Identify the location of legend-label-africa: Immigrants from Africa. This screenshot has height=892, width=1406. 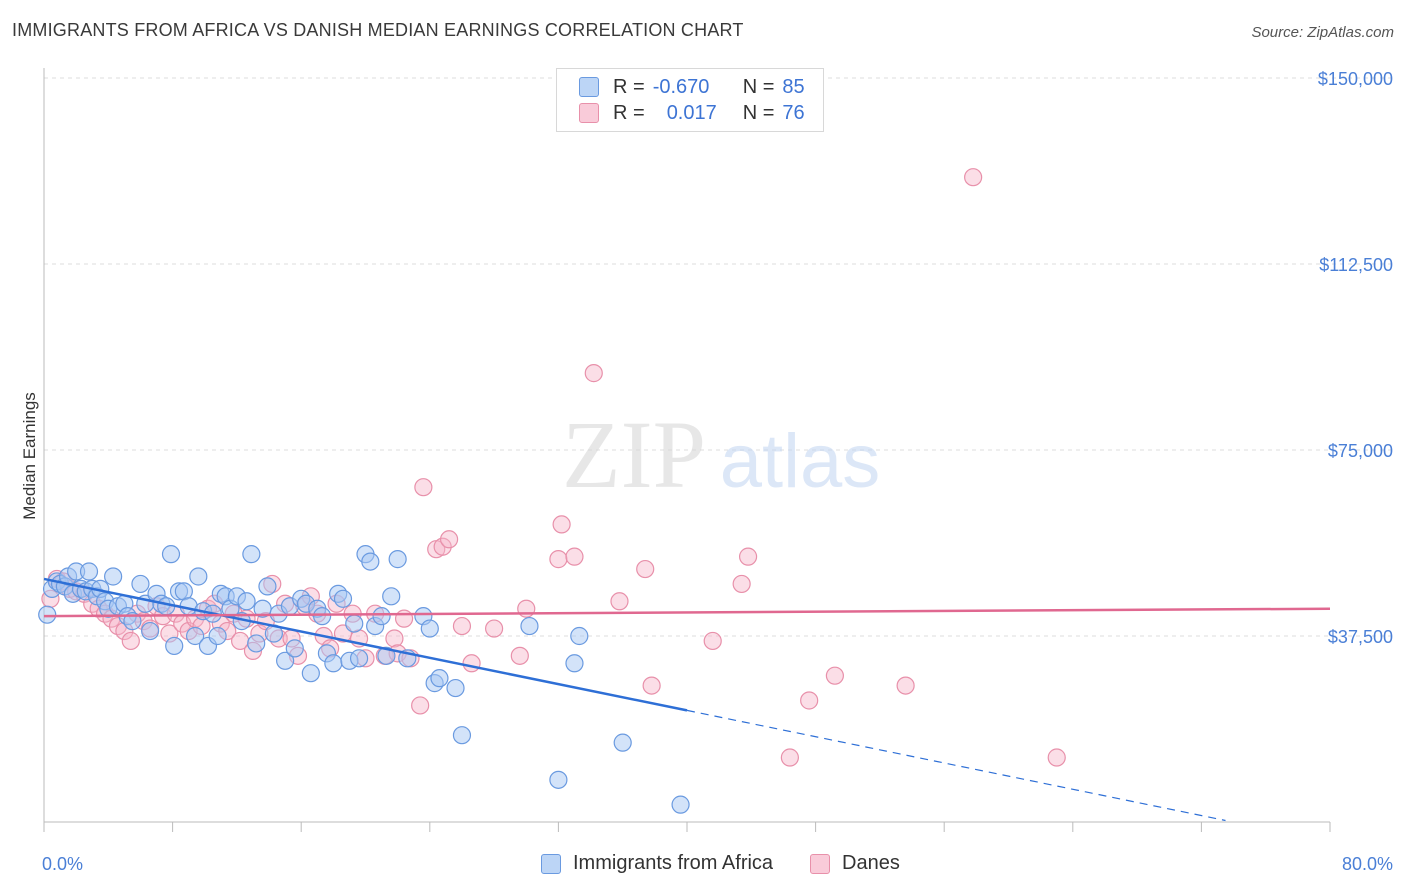
(673, 863).